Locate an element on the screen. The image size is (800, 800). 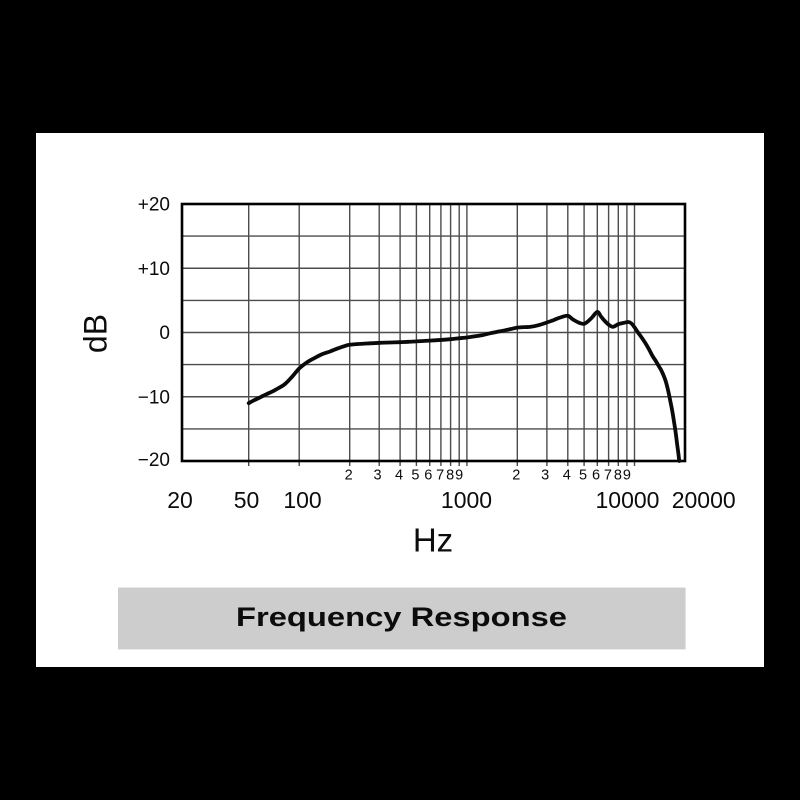
svg-text: 1000 is located at coordinates (466, 500).